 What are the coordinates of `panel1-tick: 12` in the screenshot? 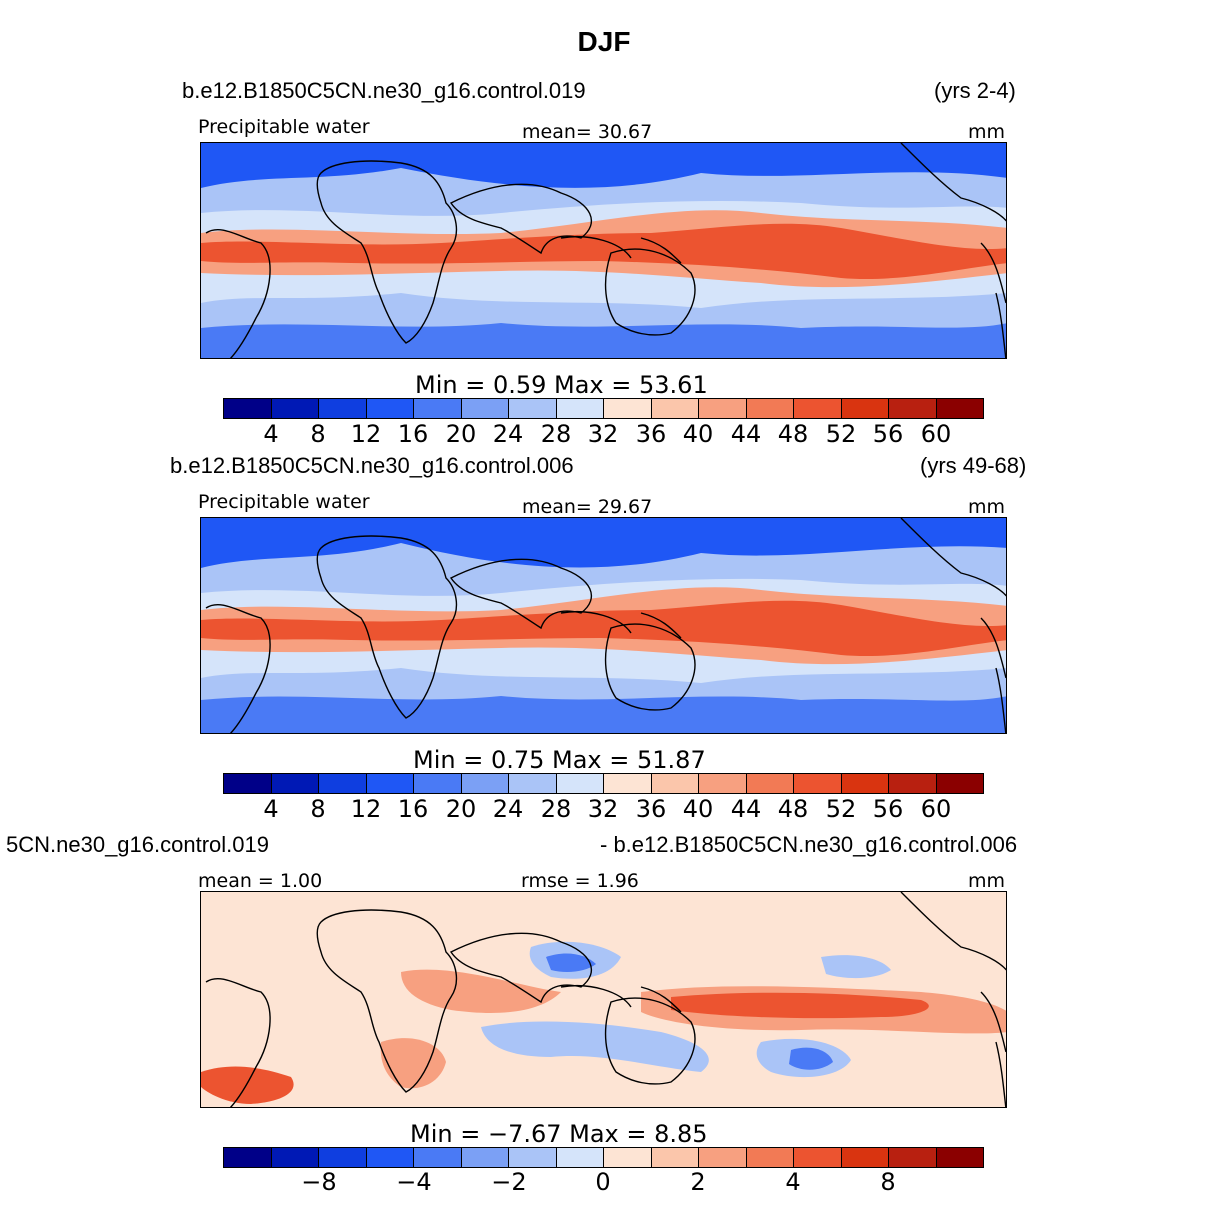 It's located at (366, 434).